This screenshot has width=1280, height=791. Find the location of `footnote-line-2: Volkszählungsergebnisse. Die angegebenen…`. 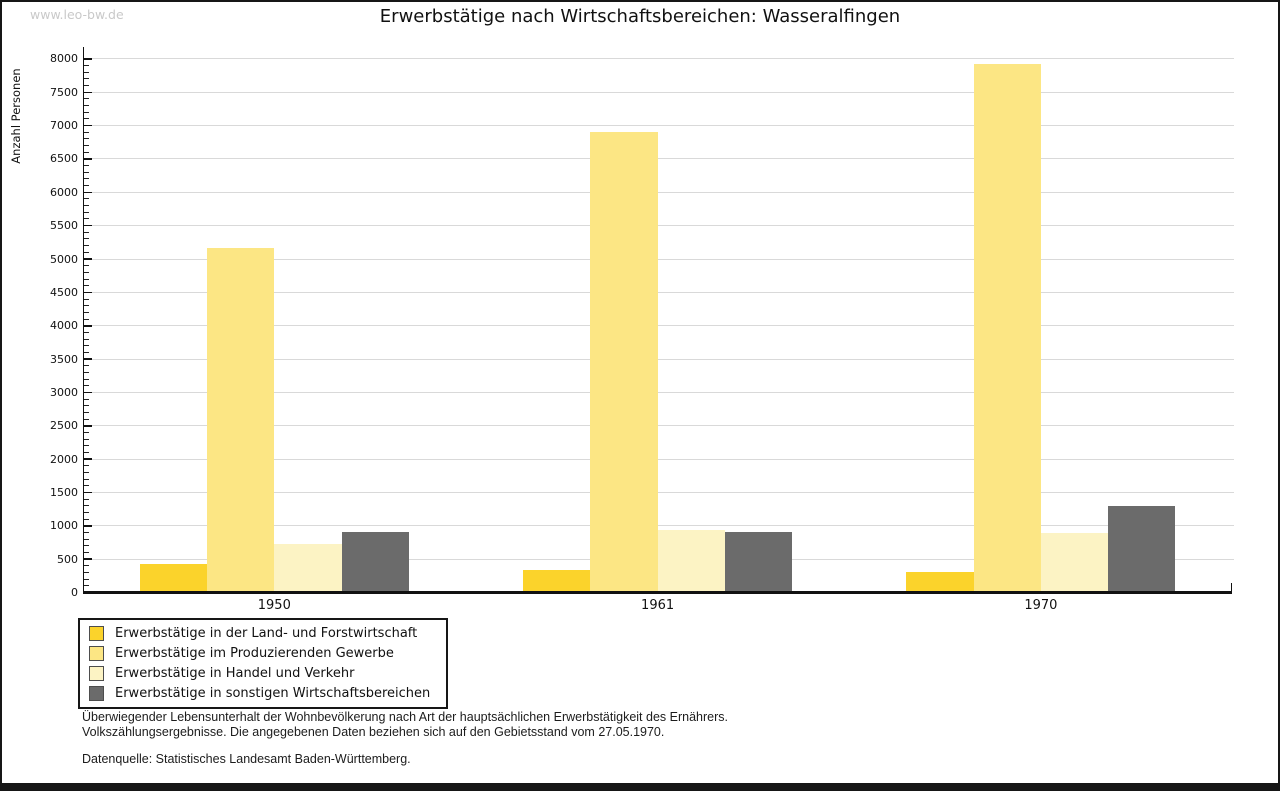

footnote-line-2: Volkszählungsergebnisse. Die angegebenen… is located at coordinates (373, 731).